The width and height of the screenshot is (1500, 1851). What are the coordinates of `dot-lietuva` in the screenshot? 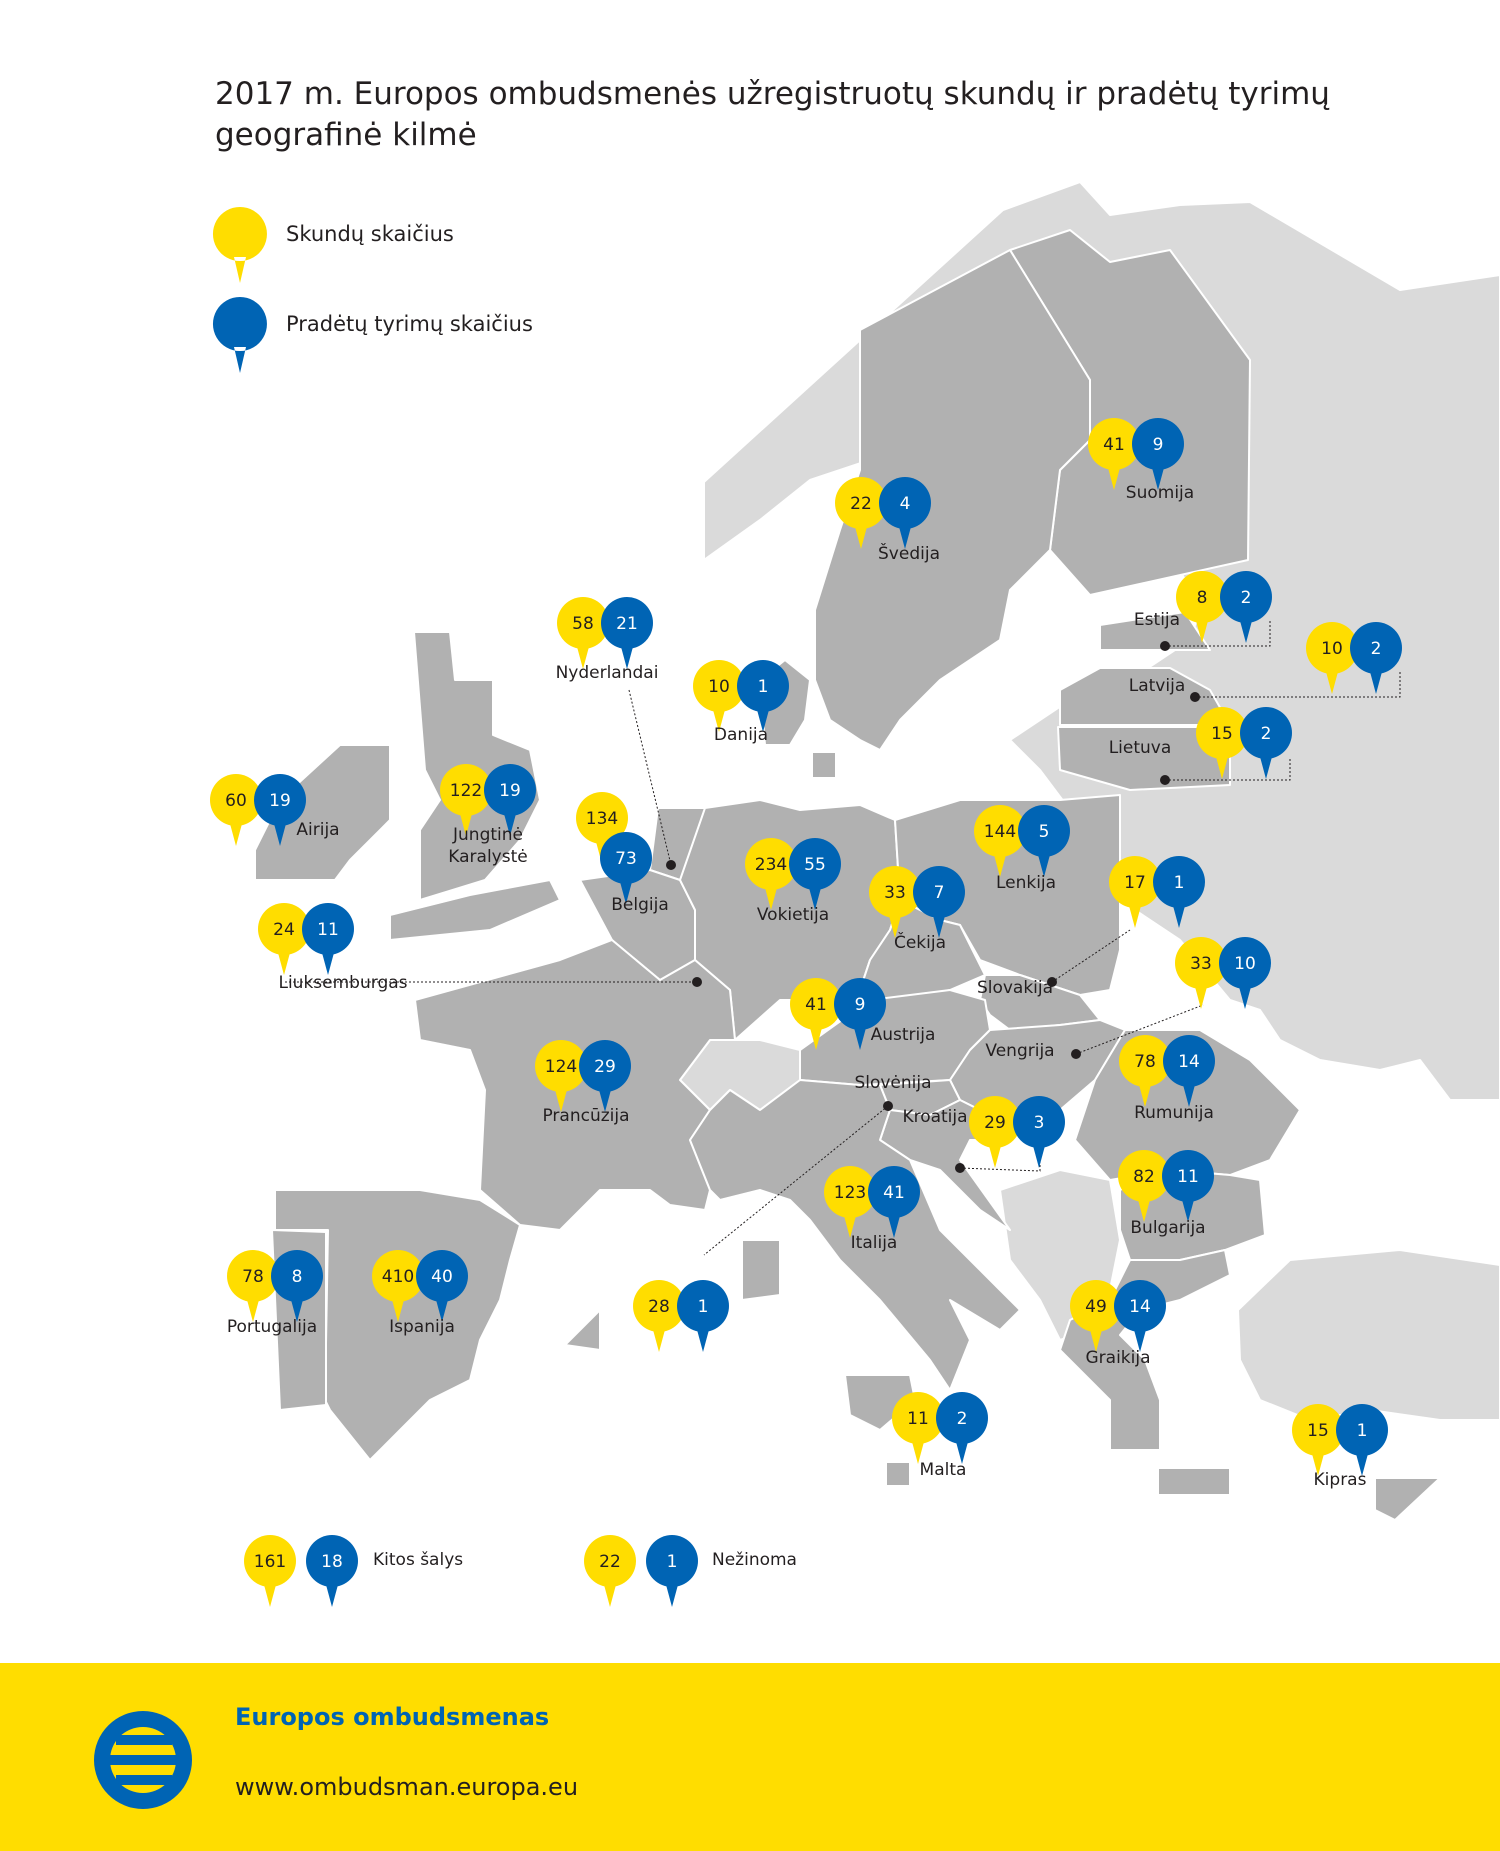 It's located at (1165, 780).